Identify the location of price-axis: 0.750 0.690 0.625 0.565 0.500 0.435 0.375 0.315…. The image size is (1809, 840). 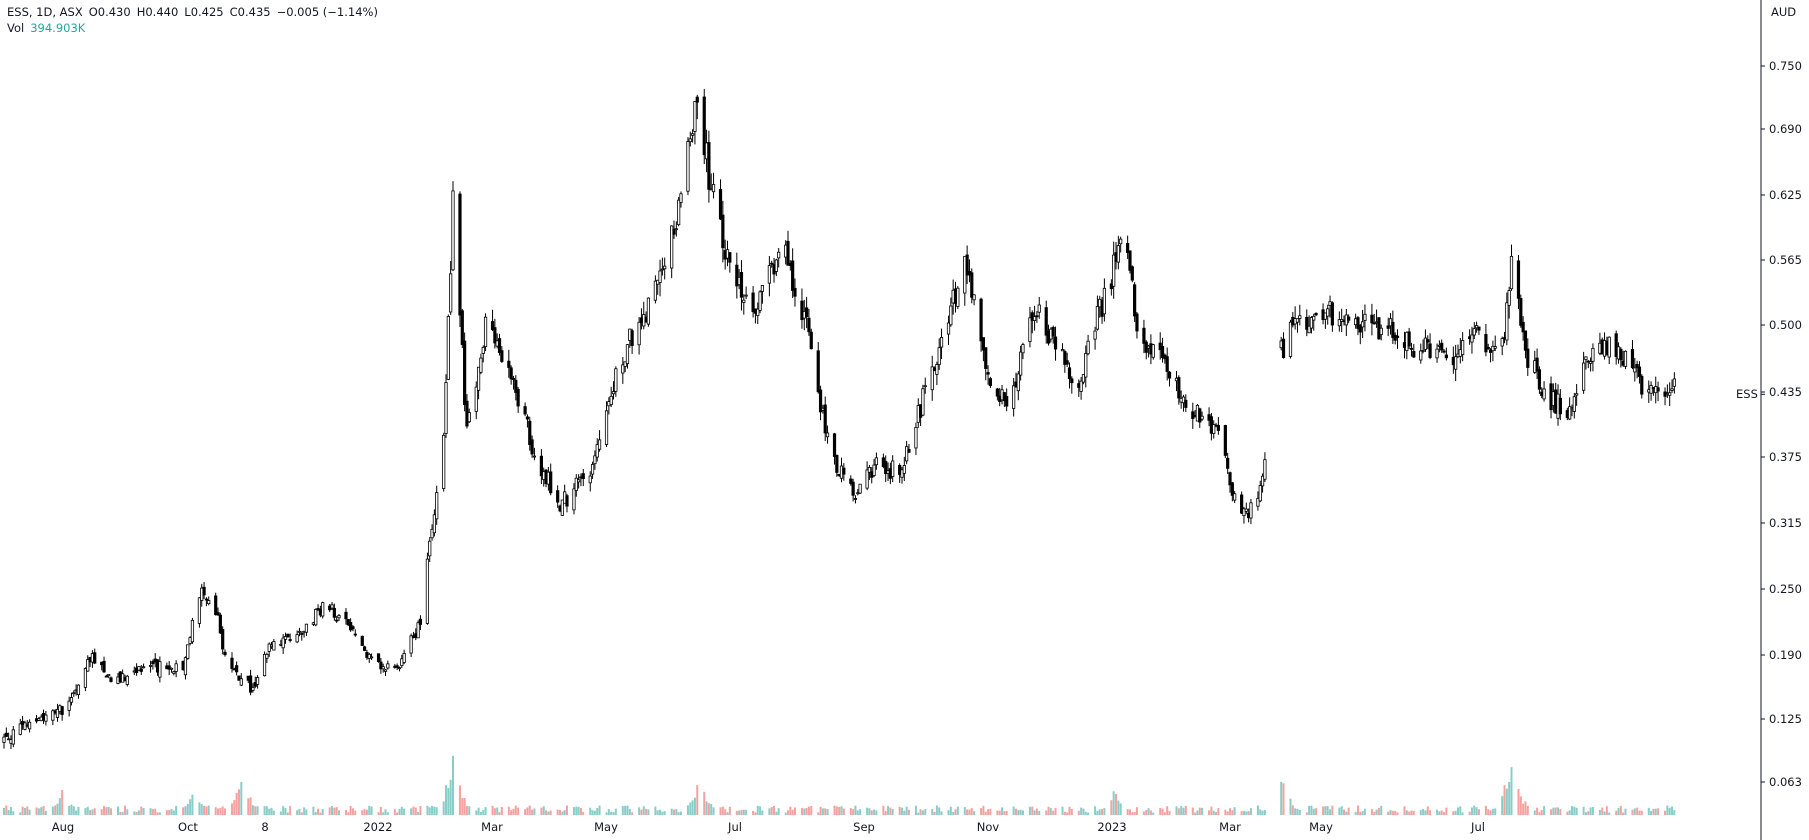
(1781, 420).